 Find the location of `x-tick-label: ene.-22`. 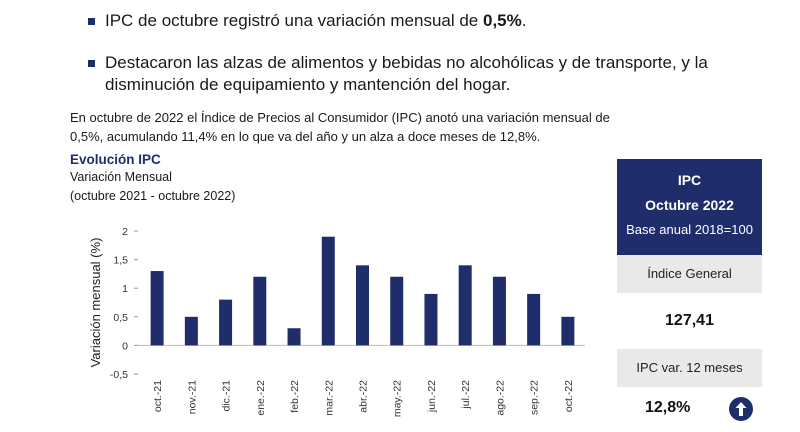

x-tick-label: ene.-22 is located at coordinates (261, 398).